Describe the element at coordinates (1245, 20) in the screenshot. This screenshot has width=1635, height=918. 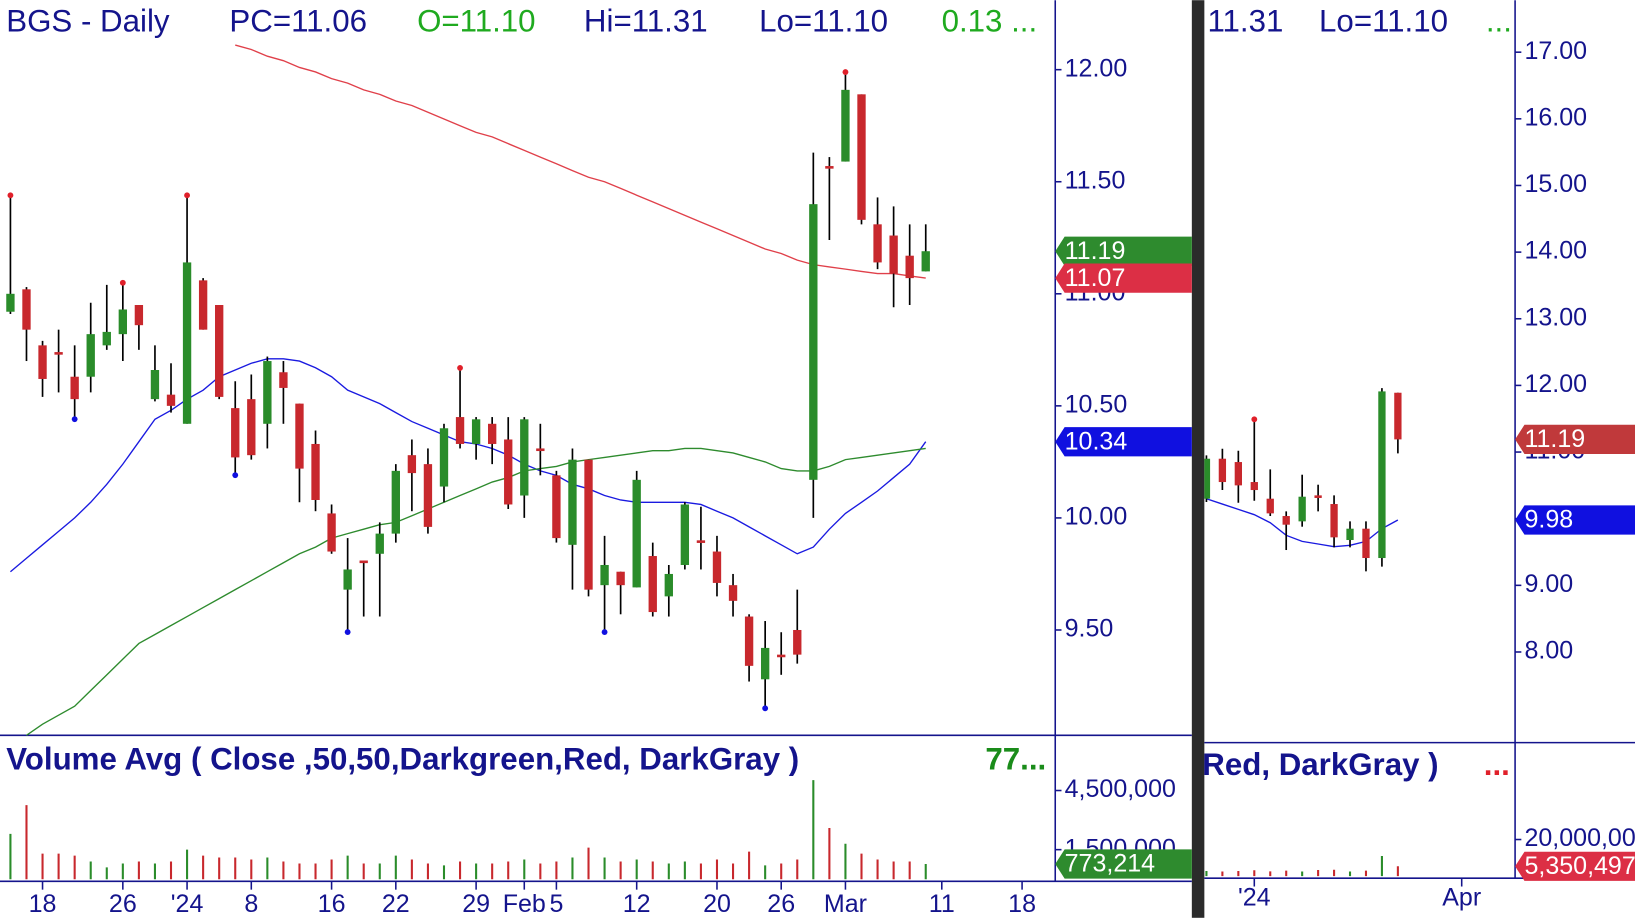
I see `header-text: 11.31` at that location.